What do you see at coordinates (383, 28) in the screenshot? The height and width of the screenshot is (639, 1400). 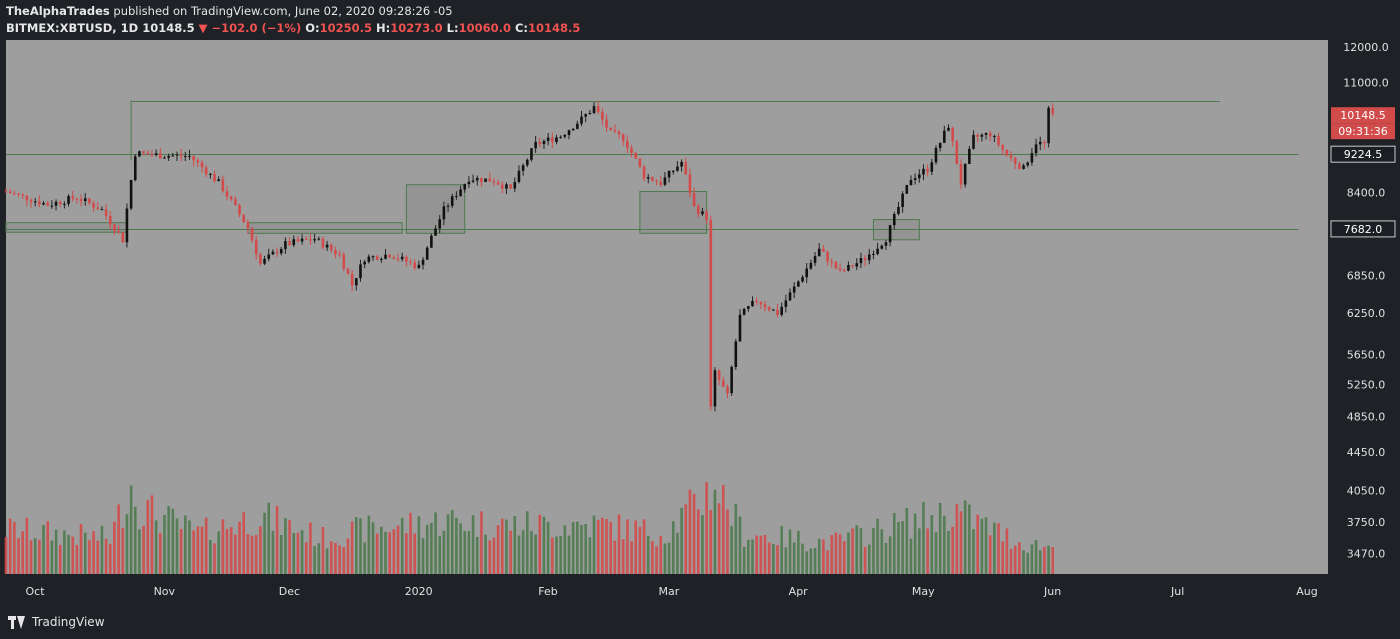 I see `high-label: H:` at bounding box center [383, 28].